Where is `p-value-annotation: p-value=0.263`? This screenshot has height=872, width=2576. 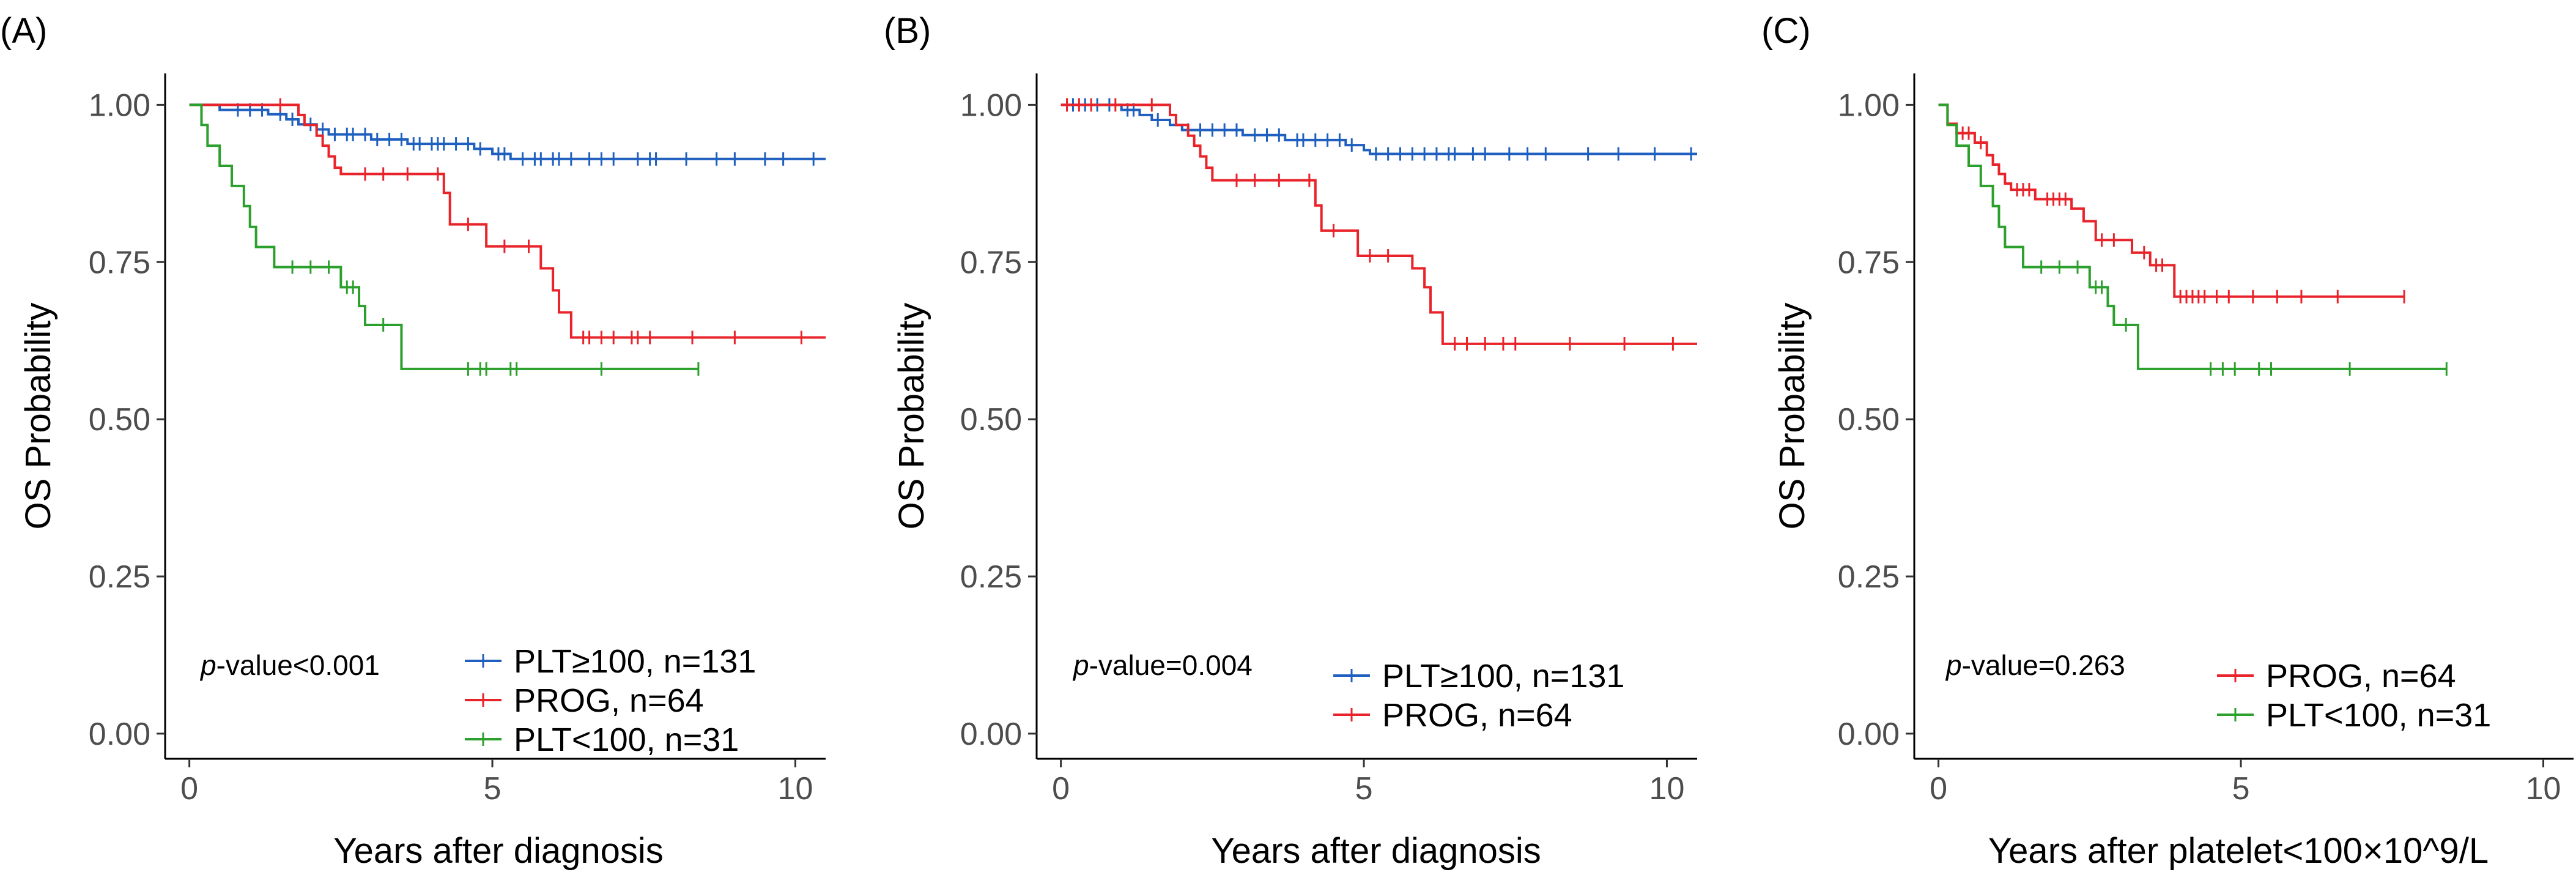 p-value-annotation: p-value=0.263 is located at coordinates (2035, 665).